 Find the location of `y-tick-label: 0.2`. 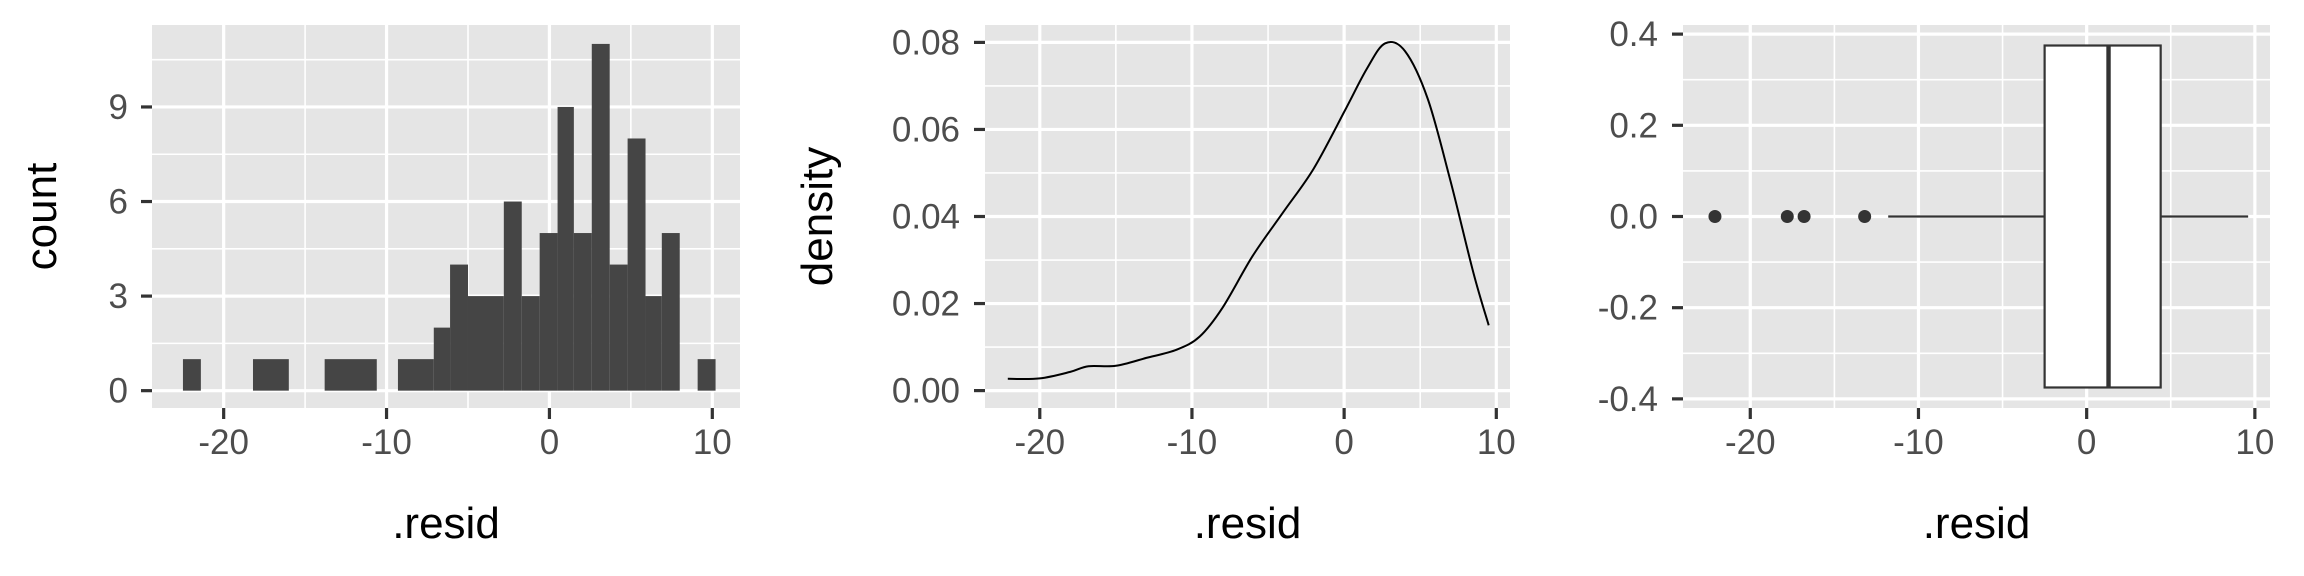

y-tick-label: 0.2 is located at coordinates (1633, 125).